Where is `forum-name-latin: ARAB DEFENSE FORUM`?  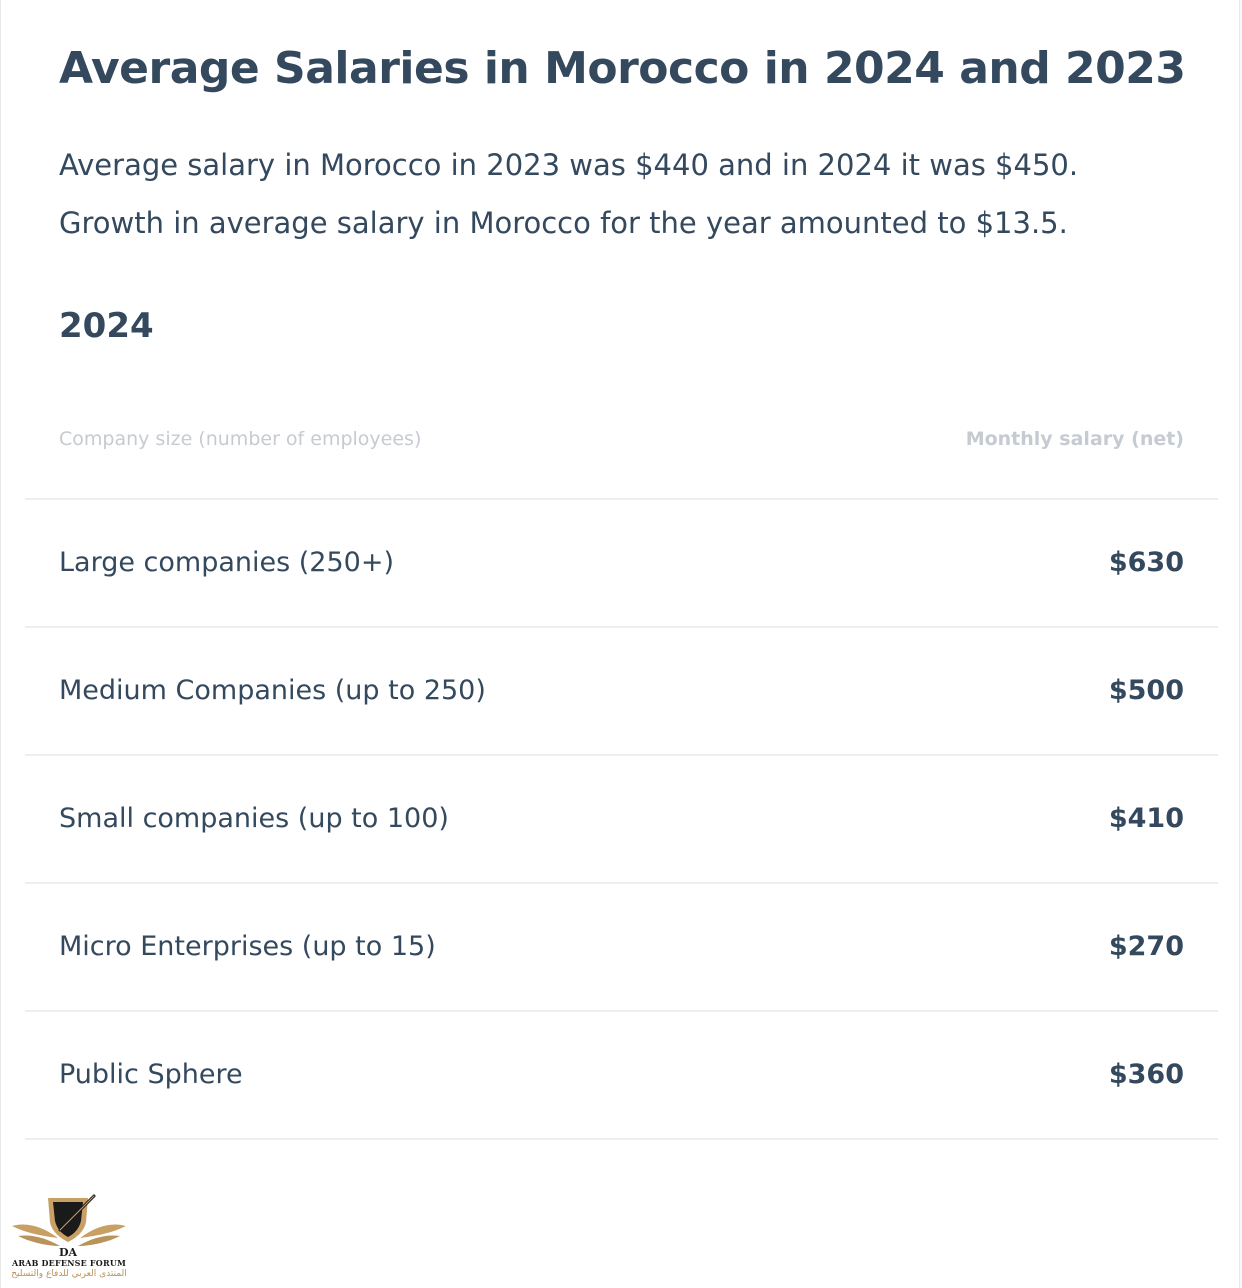
forum-name-latin: ARAB DEFENSE FORUM is located at coordinates (69, 1263).